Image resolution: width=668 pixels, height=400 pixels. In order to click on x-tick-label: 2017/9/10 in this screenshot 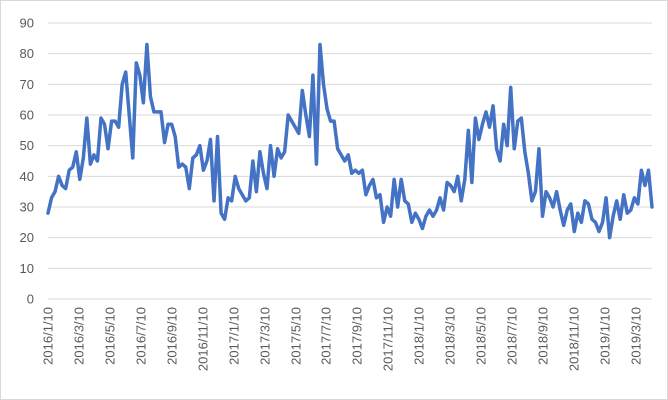, I will do `click(357, 336)`.